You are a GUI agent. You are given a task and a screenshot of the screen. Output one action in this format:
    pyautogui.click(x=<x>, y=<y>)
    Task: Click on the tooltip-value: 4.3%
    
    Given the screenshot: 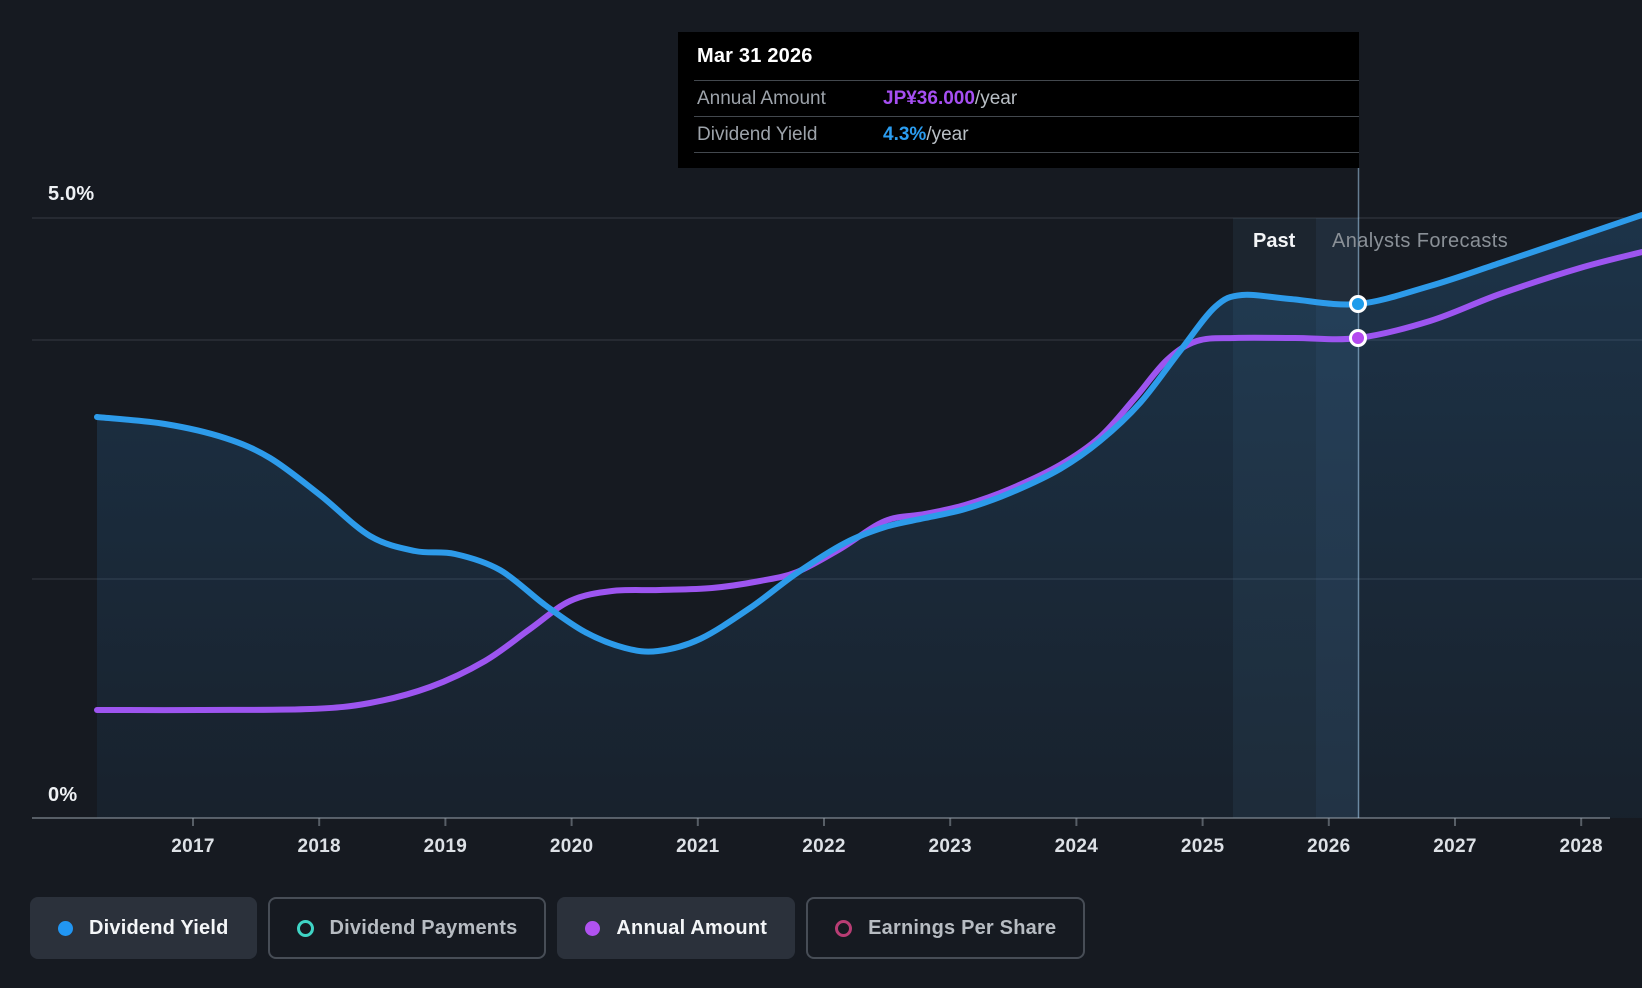 What is the action you would take?
    pyautogui.click(x=905, y=134)
    